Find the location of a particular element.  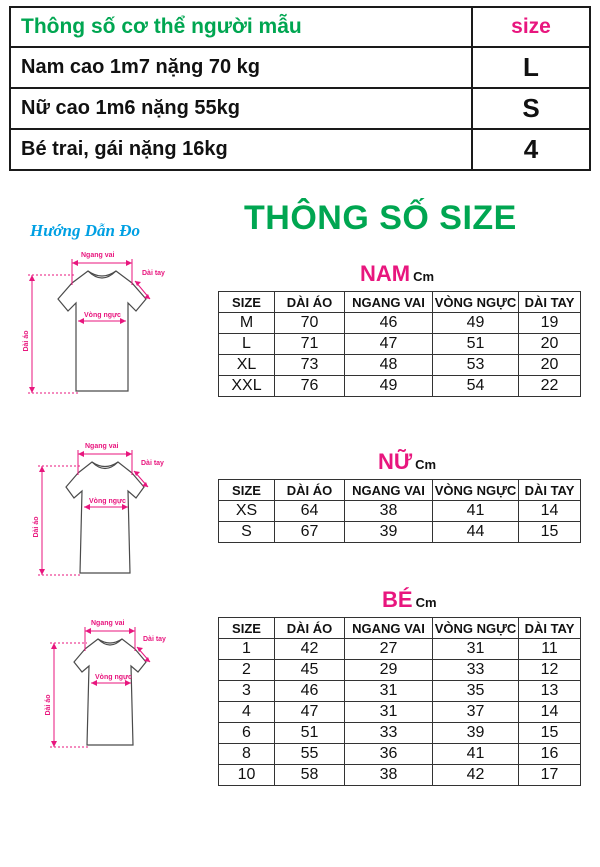

nu-r1-c4: 15 is located at coordinates (549, 532).